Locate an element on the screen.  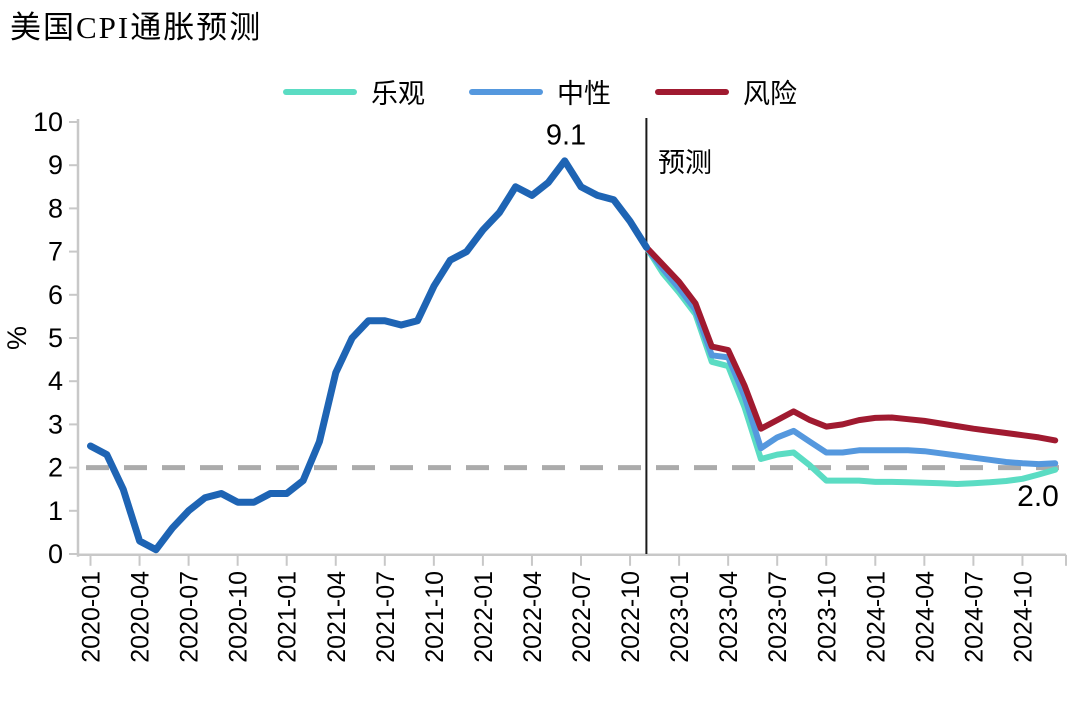
x-tick-label: 2021-07 is located at coordinates (386, 617).